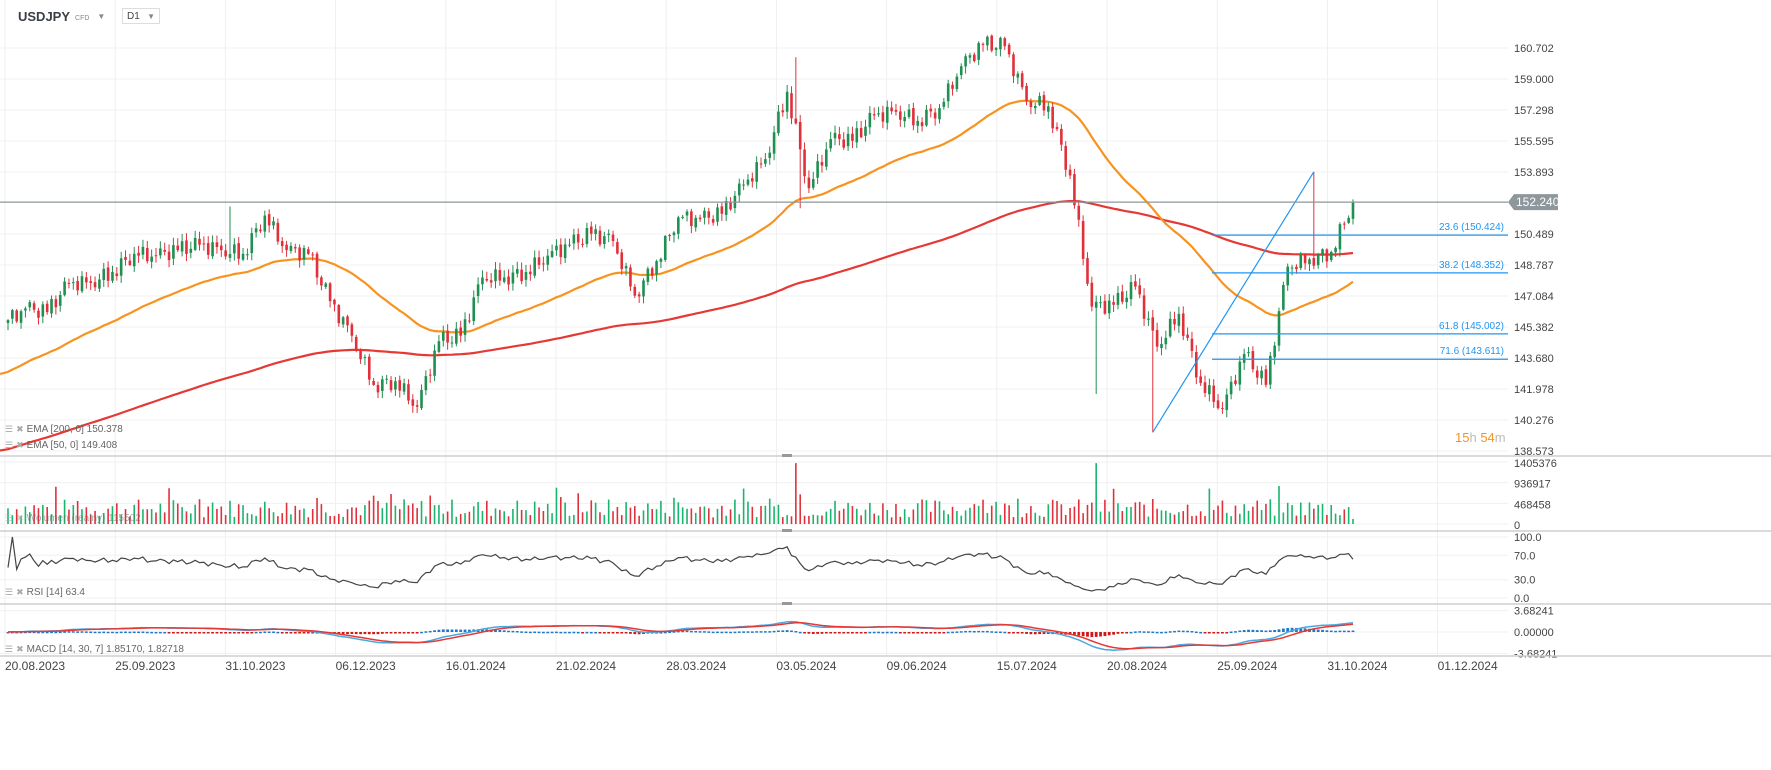 The height and width of the screenshot is (770, 1771). Describe the element at coordinates (94, 649) in the screenshot. I see `macd-legend: ☰ ✖ MACD [14, 30, 7] 1.85170, 1.82718` at that location.